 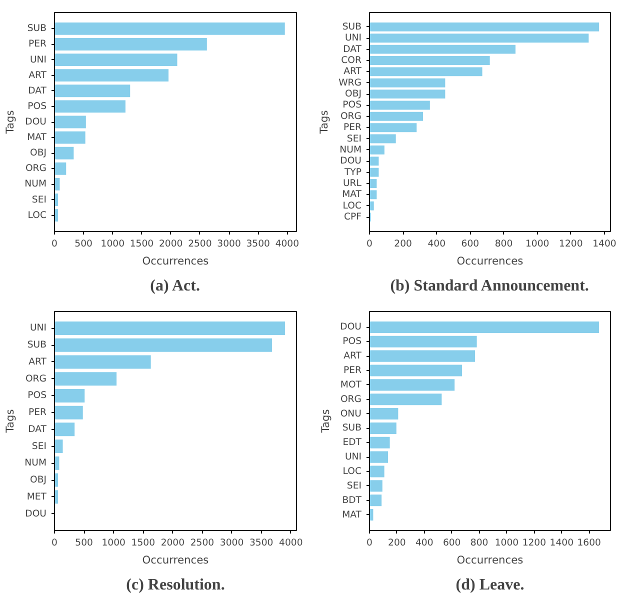 I want to click on y-tick-label: MET, so click(x=36, y=496).